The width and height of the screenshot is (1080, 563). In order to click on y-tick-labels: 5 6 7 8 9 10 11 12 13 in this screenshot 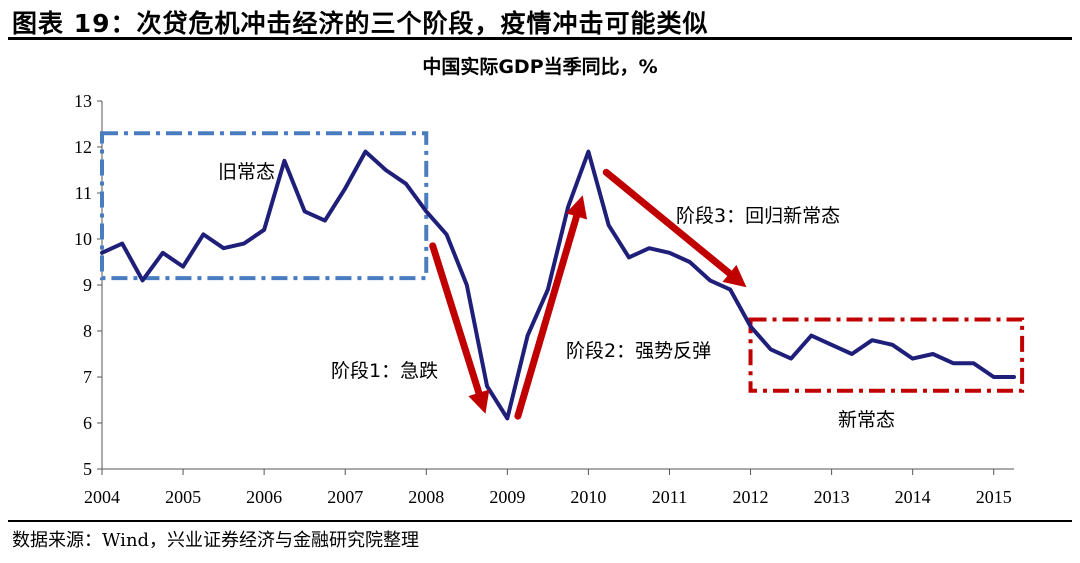, I will do `click(88, 285)`.